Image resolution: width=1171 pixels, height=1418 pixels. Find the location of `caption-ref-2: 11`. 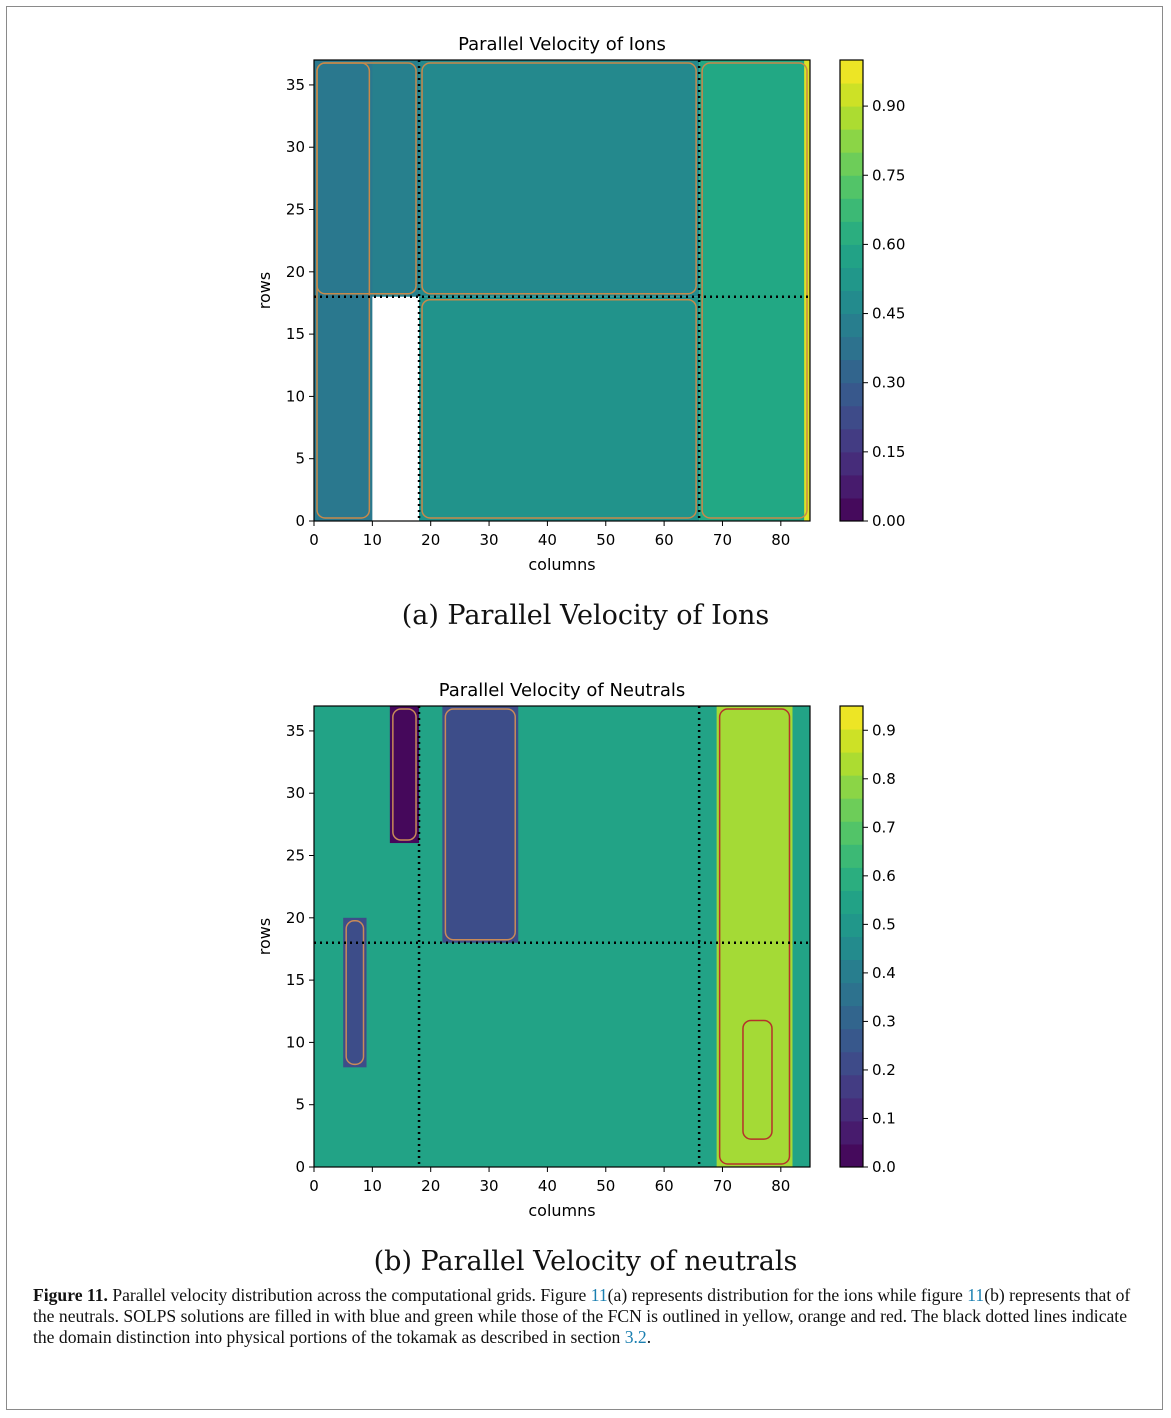

caption-ref-2: 11 is located at coordinates (976, 1295).